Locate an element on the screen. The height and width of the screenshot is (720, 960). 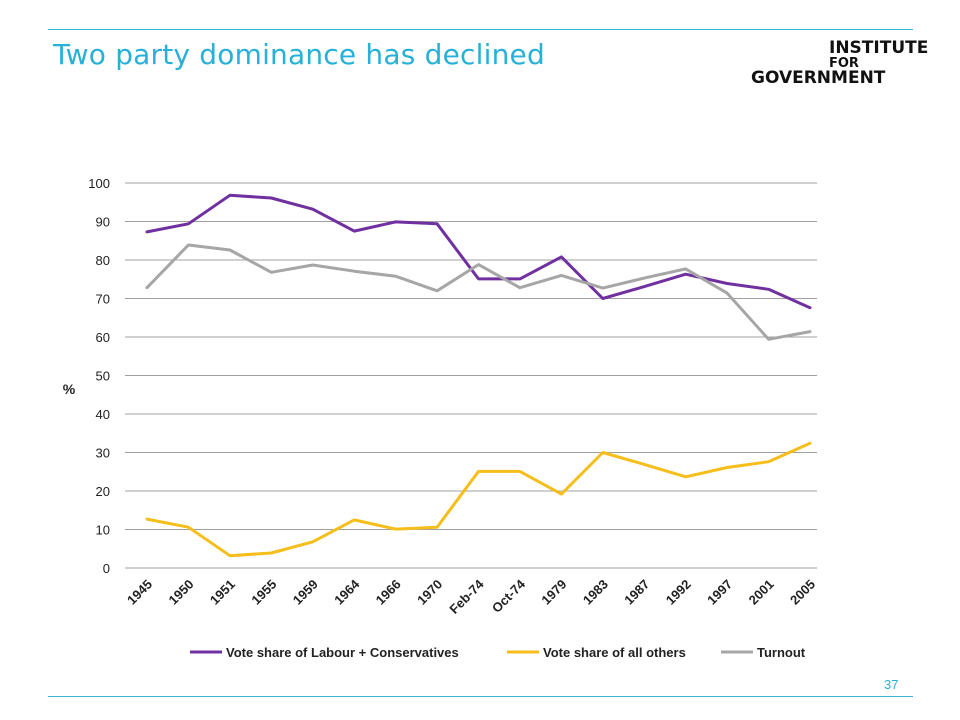
x-tick-label: 2001 is located at coordinates (761, 592).